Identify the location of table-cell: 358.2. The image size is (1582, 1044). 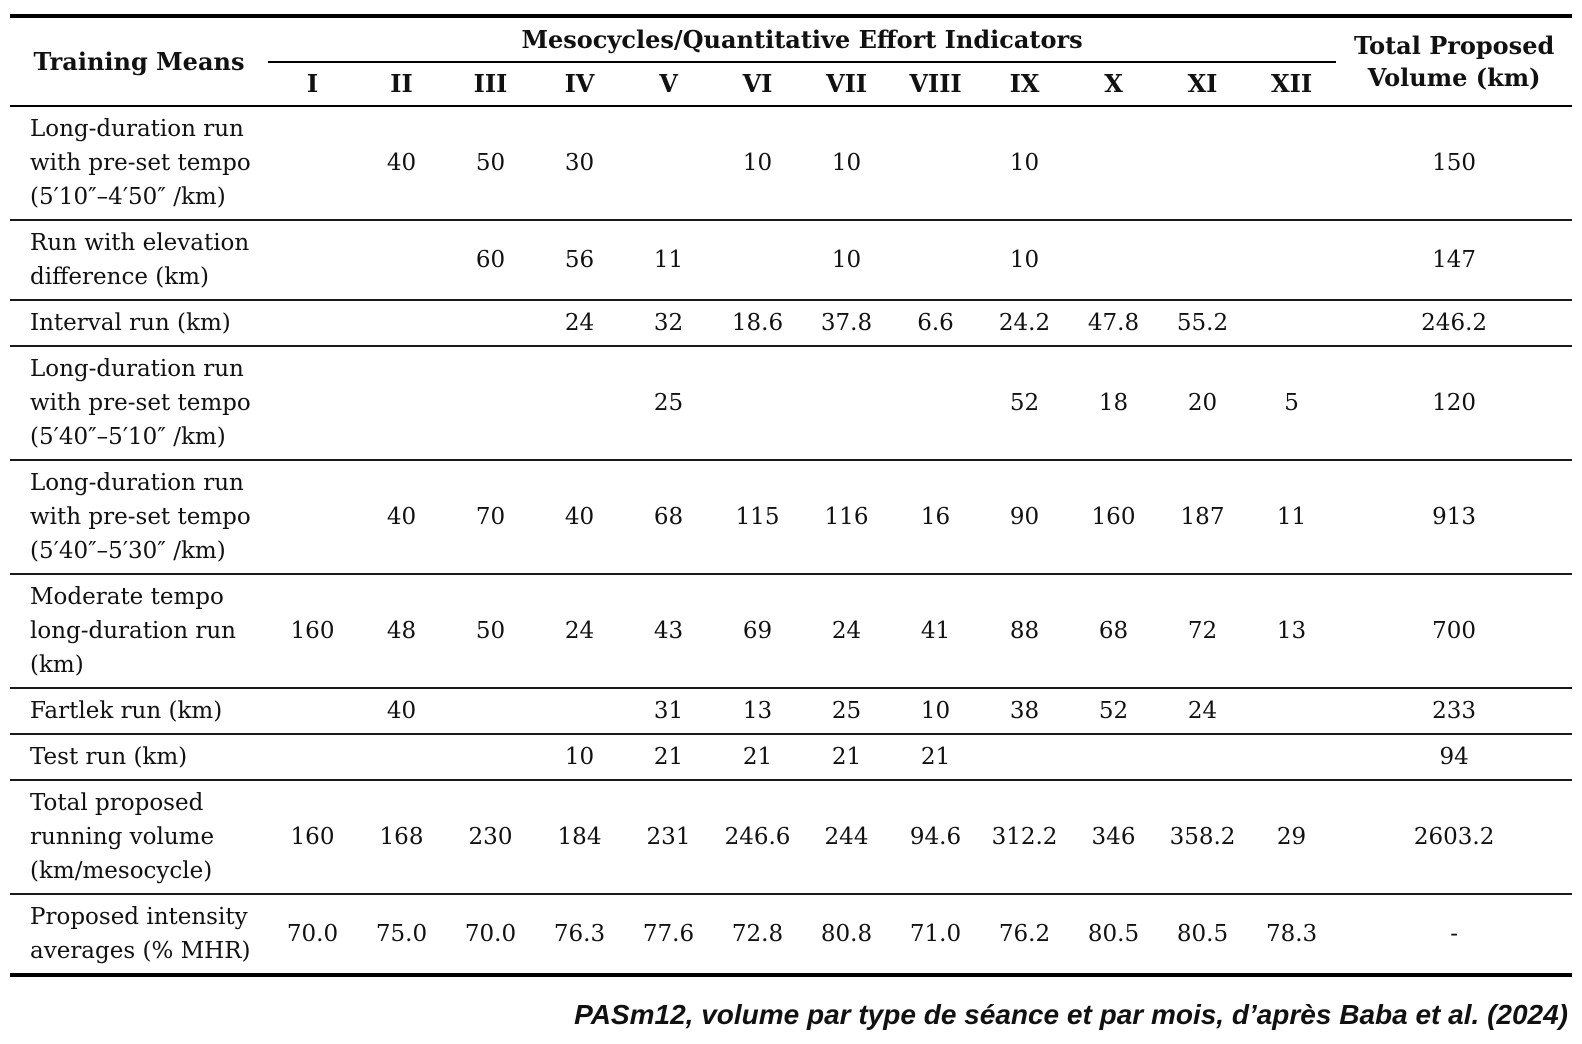
(1202, 837).